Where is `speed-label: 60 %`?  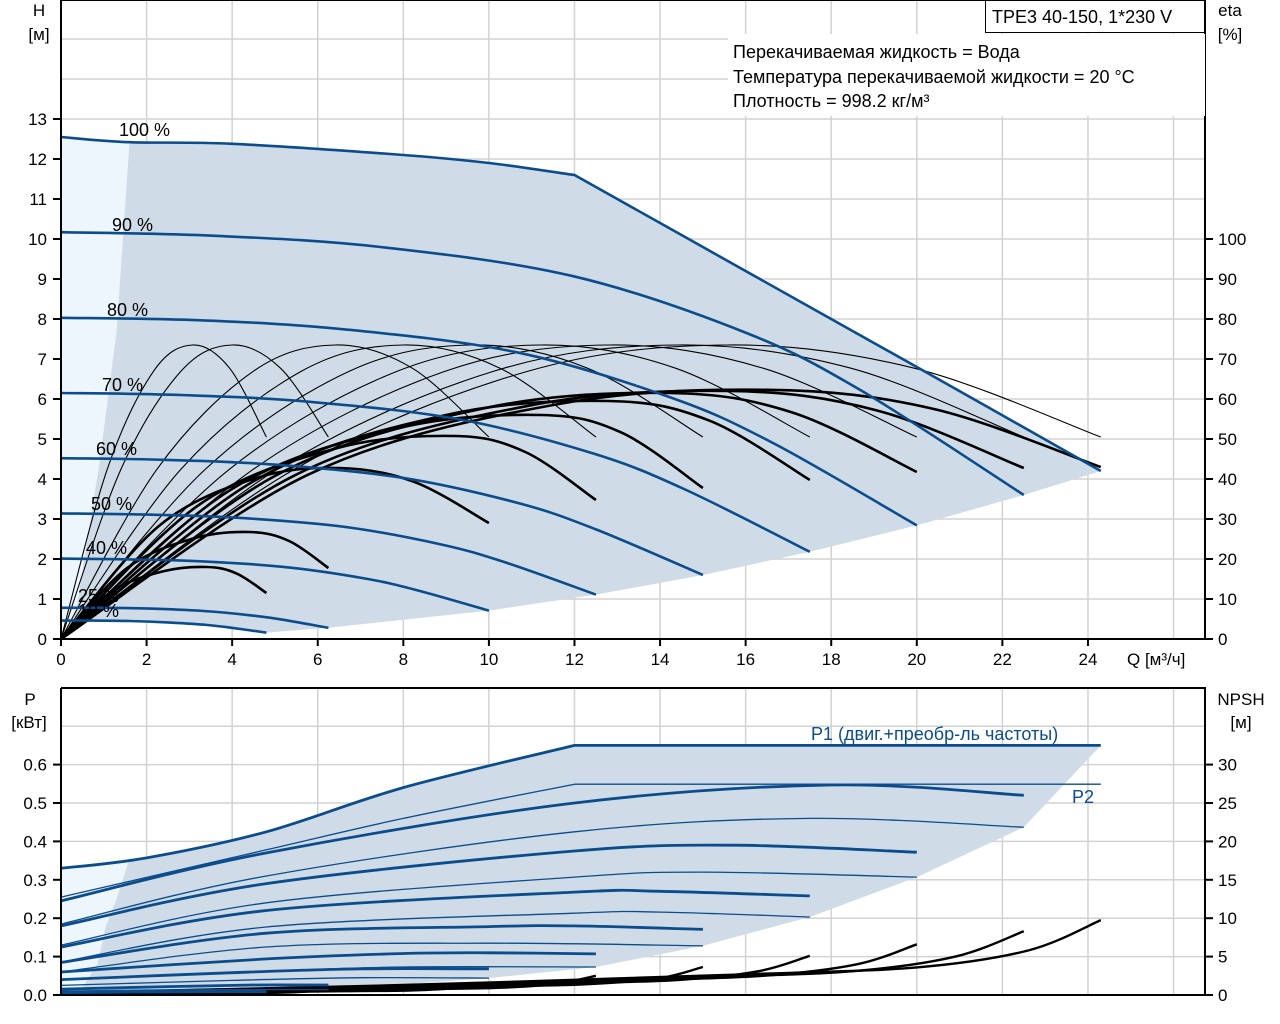 speed-label: 60 % is located at coordinates (116, 449).